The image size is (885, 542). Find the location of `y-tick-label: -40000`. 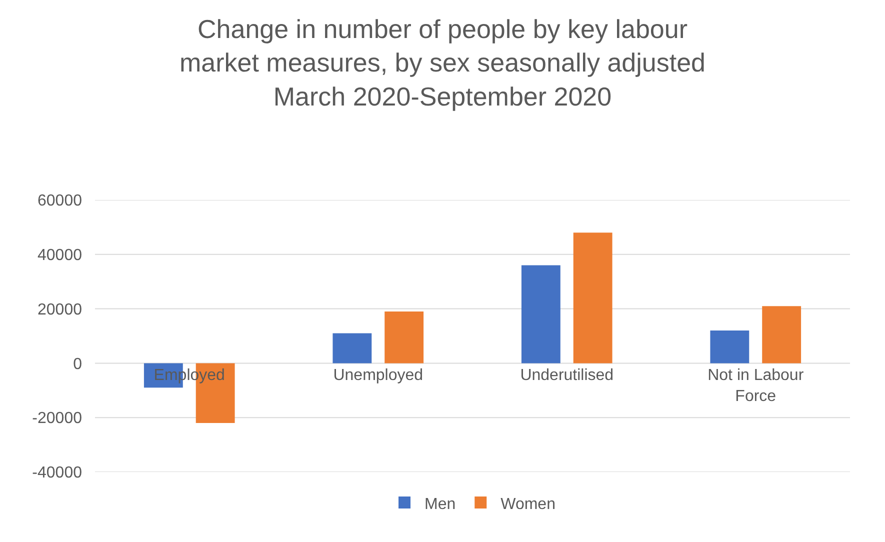

y-tick-label: -40000 is located at coordinates (57, 473).